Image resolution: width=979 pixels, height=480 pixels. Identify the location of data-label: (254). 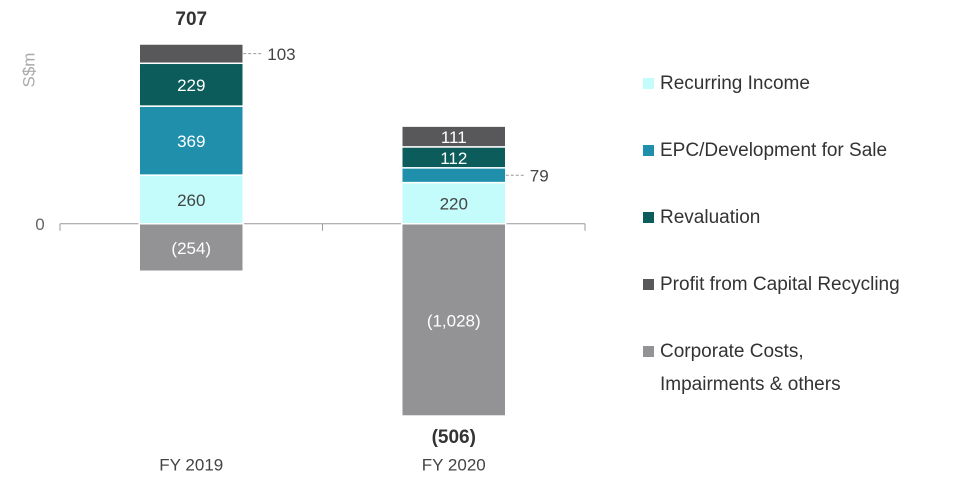
(191, 248).